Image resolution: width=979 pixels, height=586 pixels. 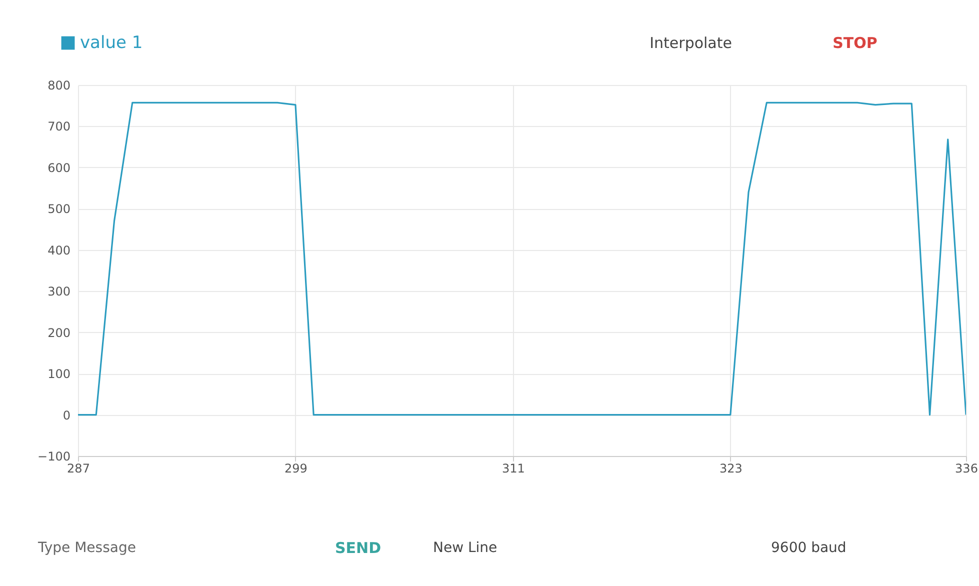 What do you see at coordinates (966, 469) in the screenshot?
I see `x-tick-label: 336` at bounding box center [966, 469].